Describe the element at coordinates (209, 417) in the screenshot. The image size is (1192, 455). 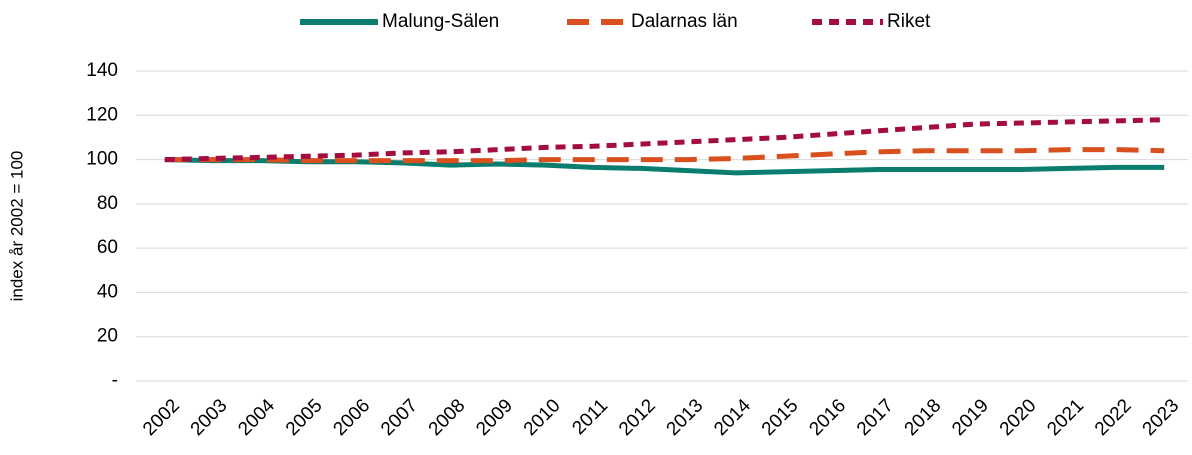
I see `x-tick-label: 2003` at that location.